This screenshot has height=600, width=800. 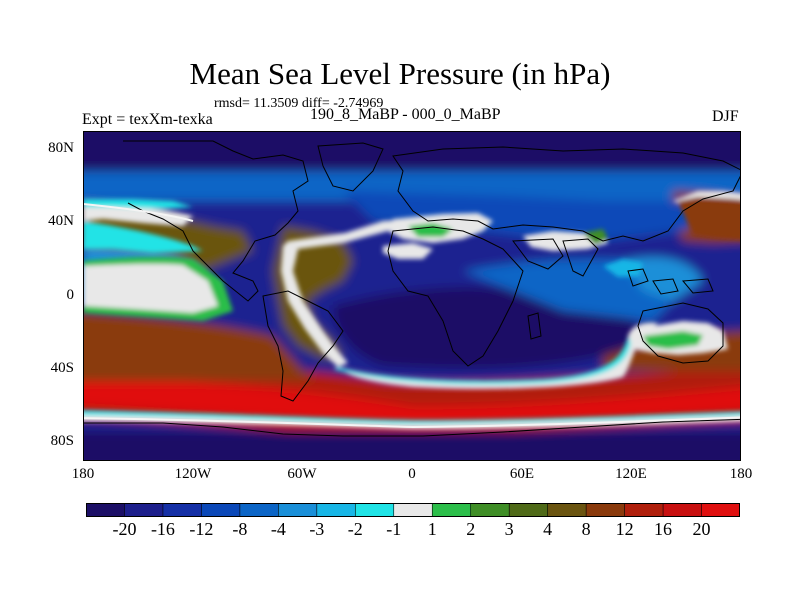 What do you see at coordinates (509, 529) in the screenshot?
I see `colorbar-label: 3` at bounding box center [509, 529].